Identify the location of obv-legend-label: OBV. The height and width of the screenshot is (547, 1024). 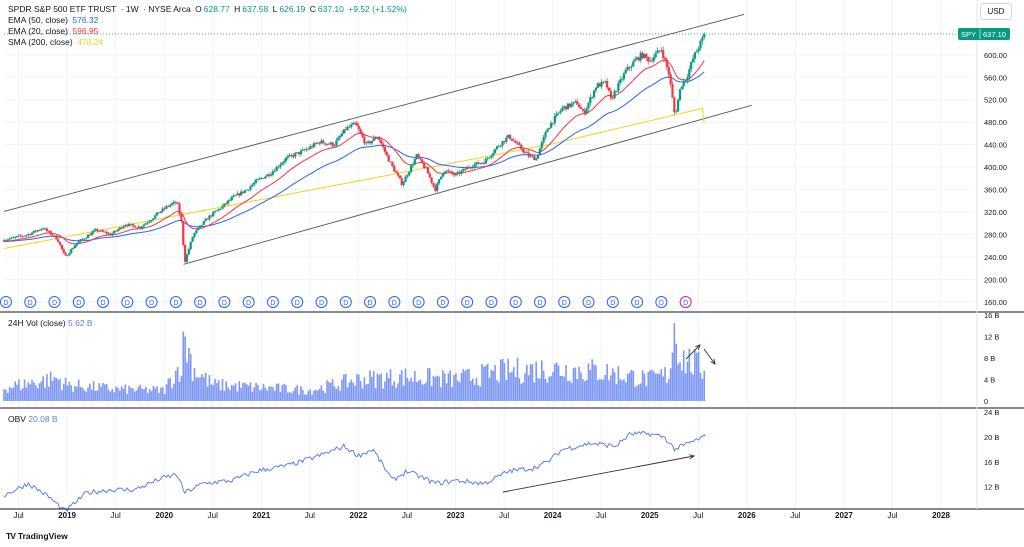
(17, 419).